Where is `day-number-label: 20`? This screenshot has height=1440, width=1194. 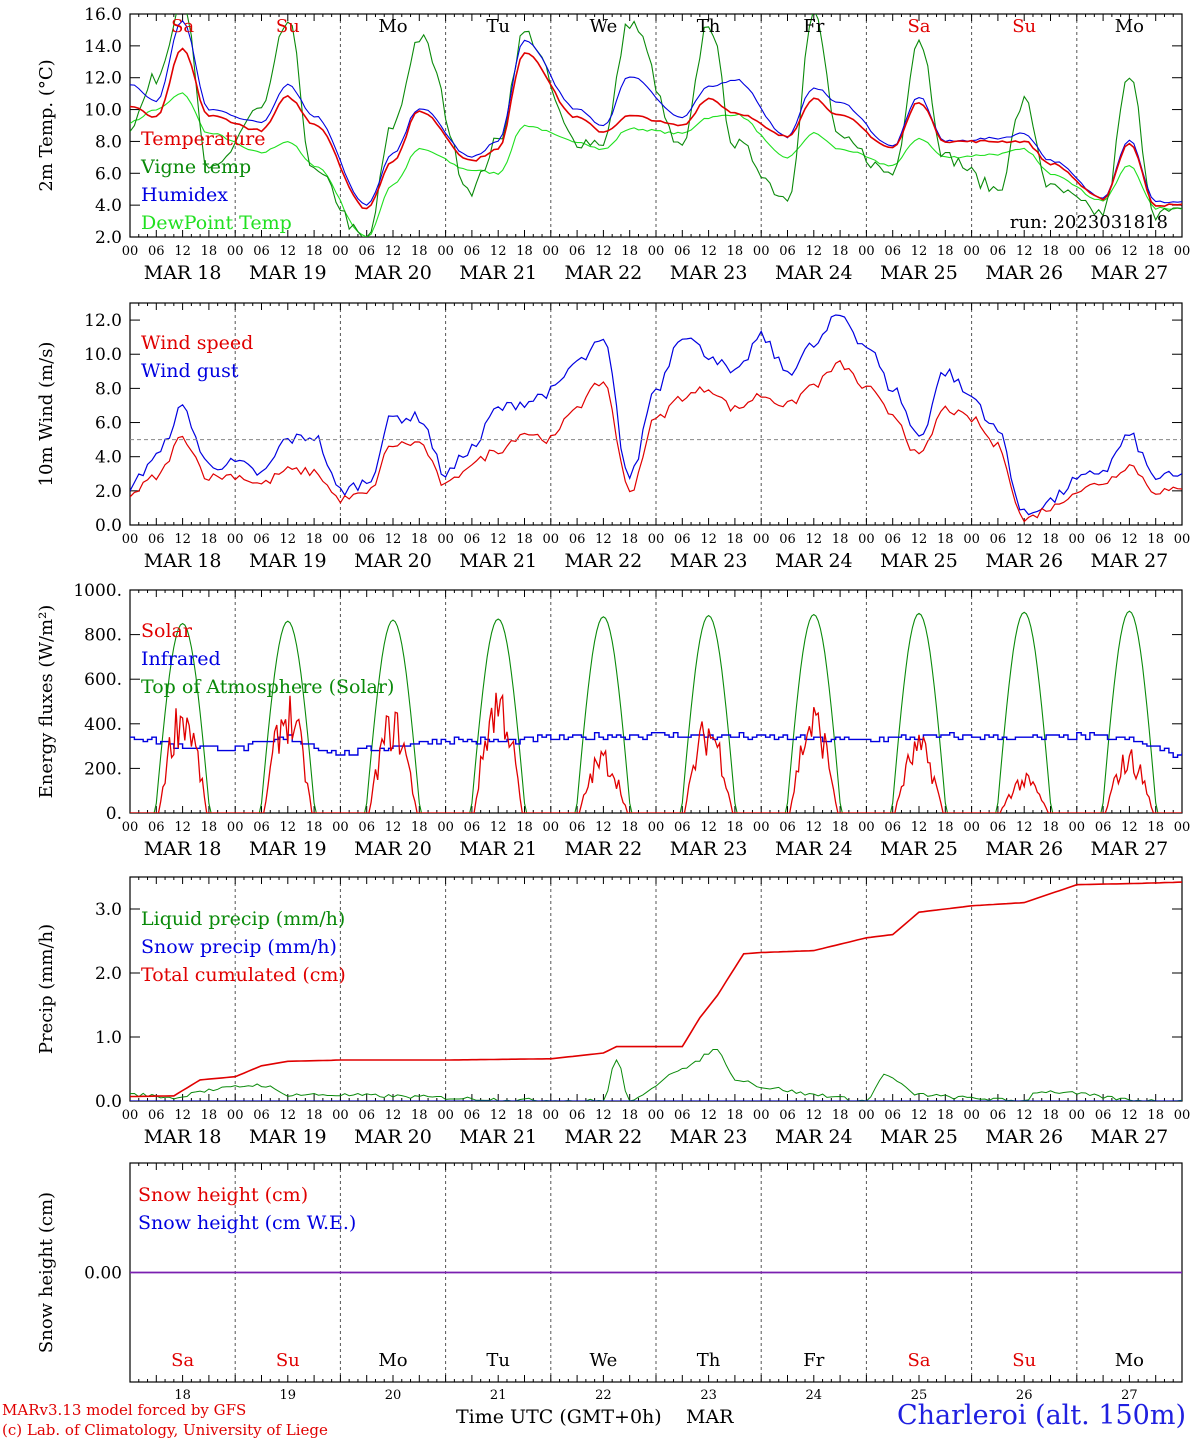
day-number-label: 20 is located at coordinates (393, 1395).